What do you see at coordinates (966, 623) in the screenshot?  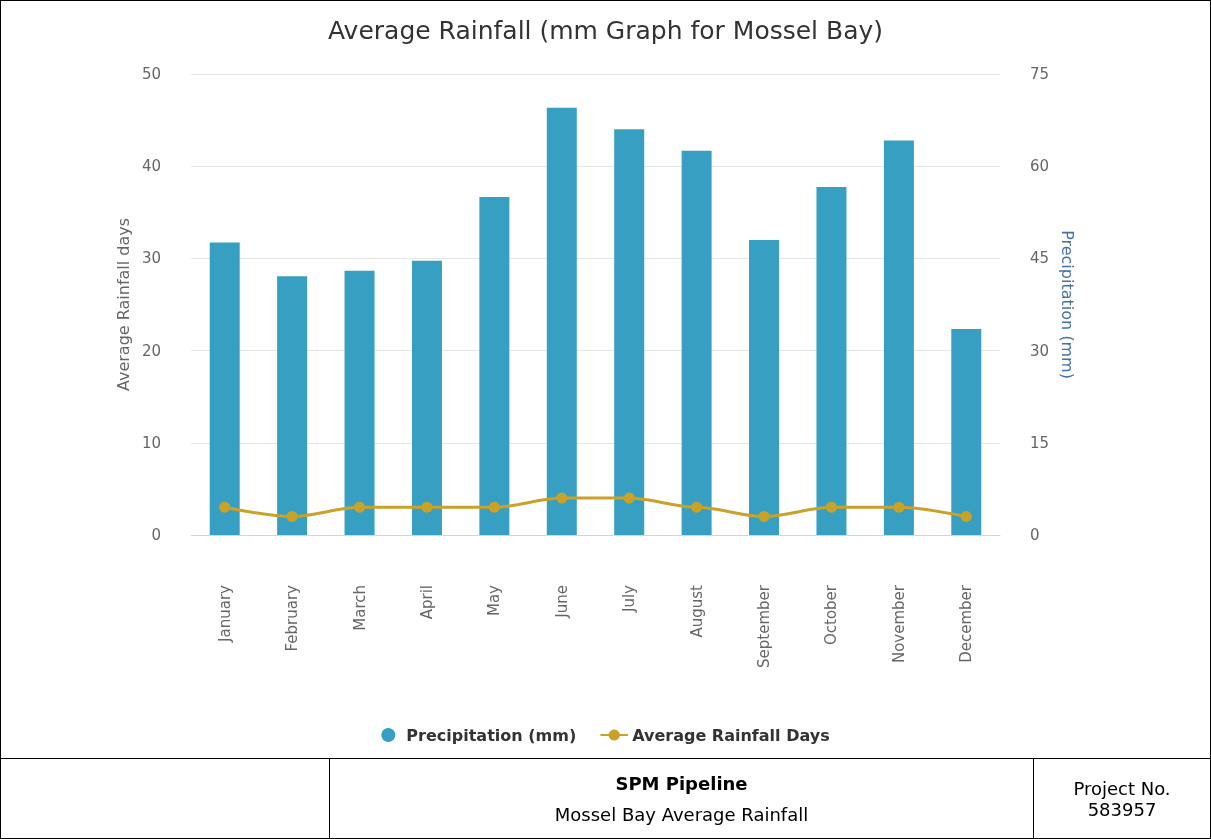 I see `x-tick-label: December` at bounding box center [966, 623].